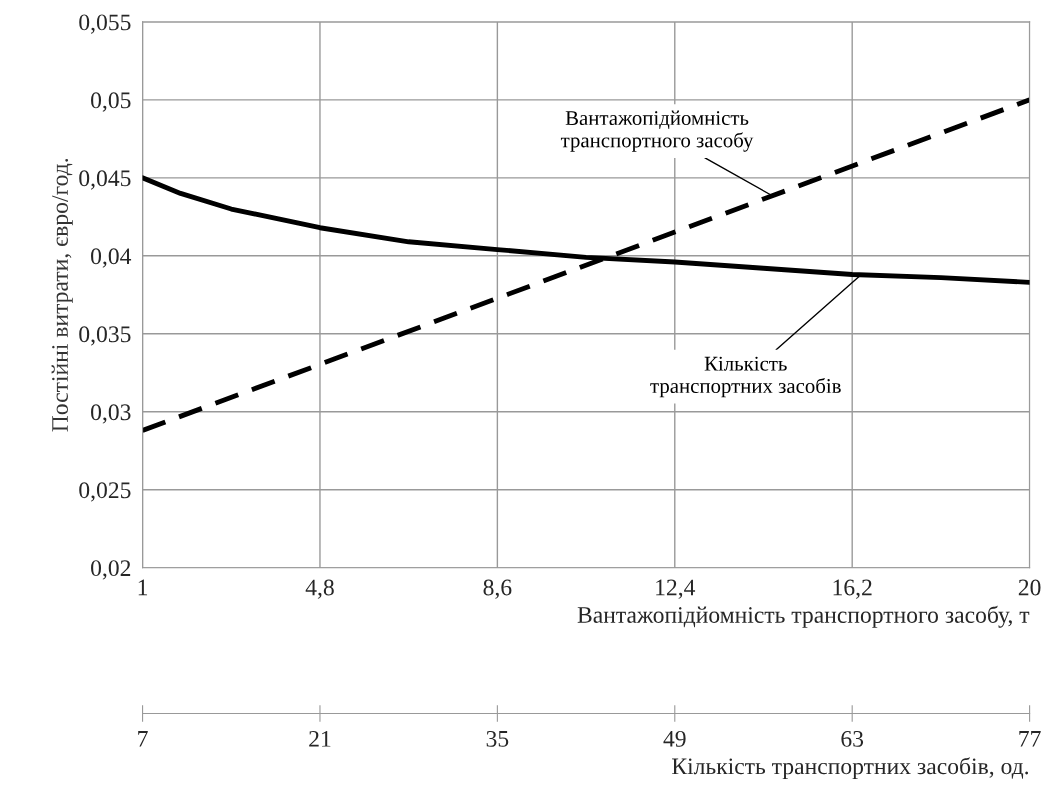  I want to click on x2-tick-label: 49, so click(674, 738).